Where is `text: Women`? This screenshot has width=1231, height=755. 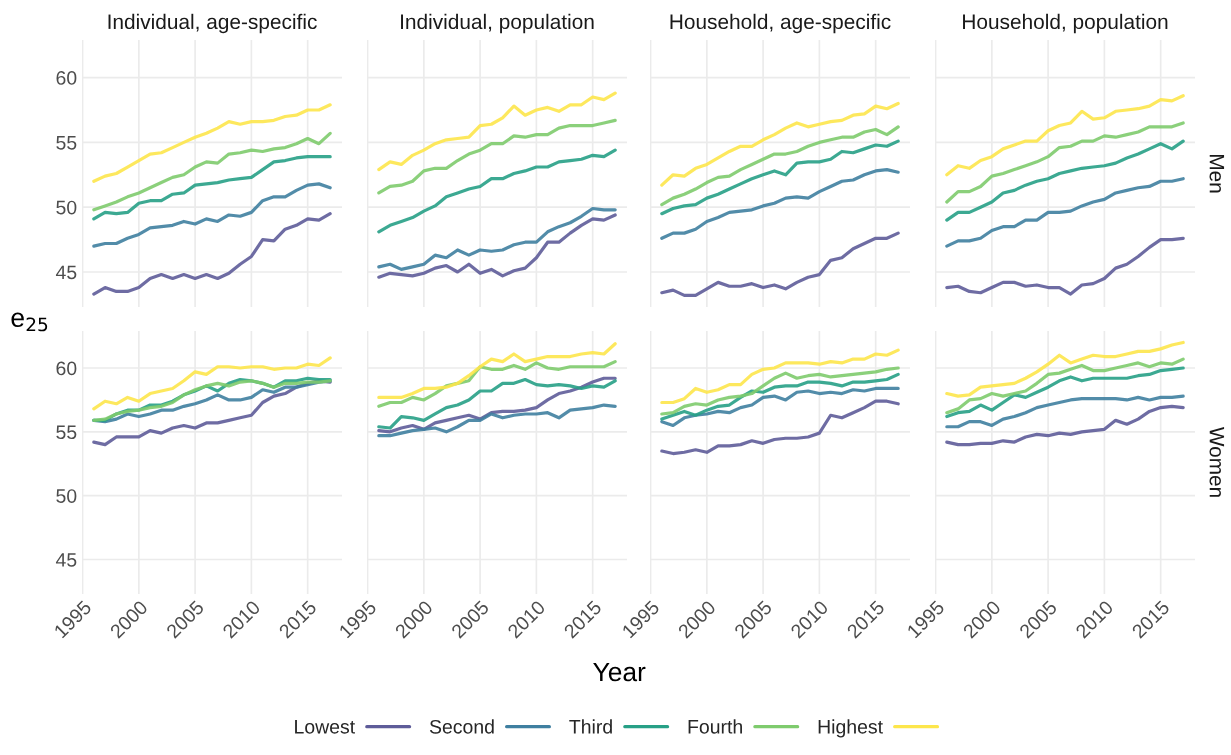
text: Women is located at coordinates (1217, 461).